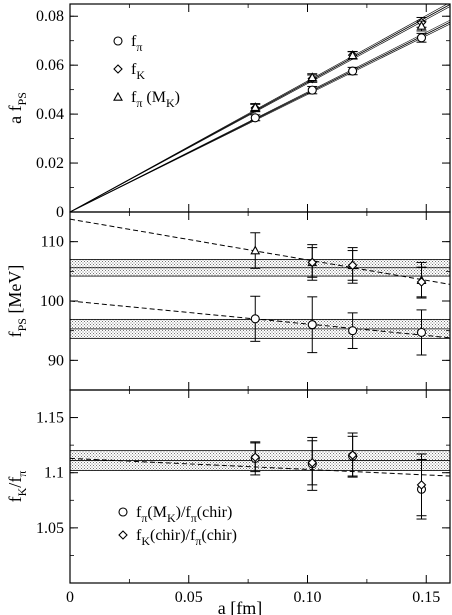 Image resolution: width=452 pixels, height=615 pixels. What do you see at coordinates (50, 528) in the screenshot?
I see `bottom-ytick-label: 1.05` at bounding box center [50, 528].